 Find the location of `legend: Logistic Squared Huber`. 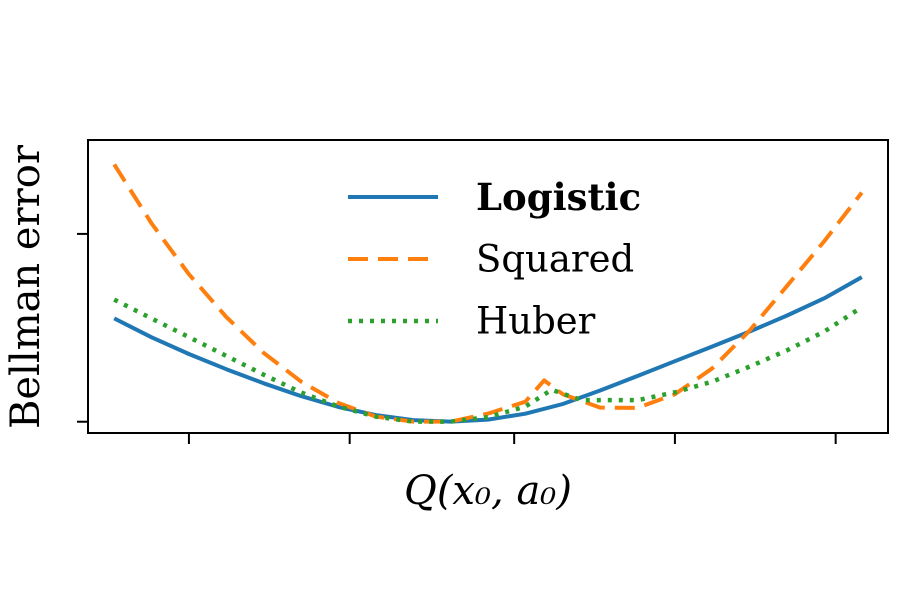

legend: Logistic Squared Huber is located at coordinates (494, 259).